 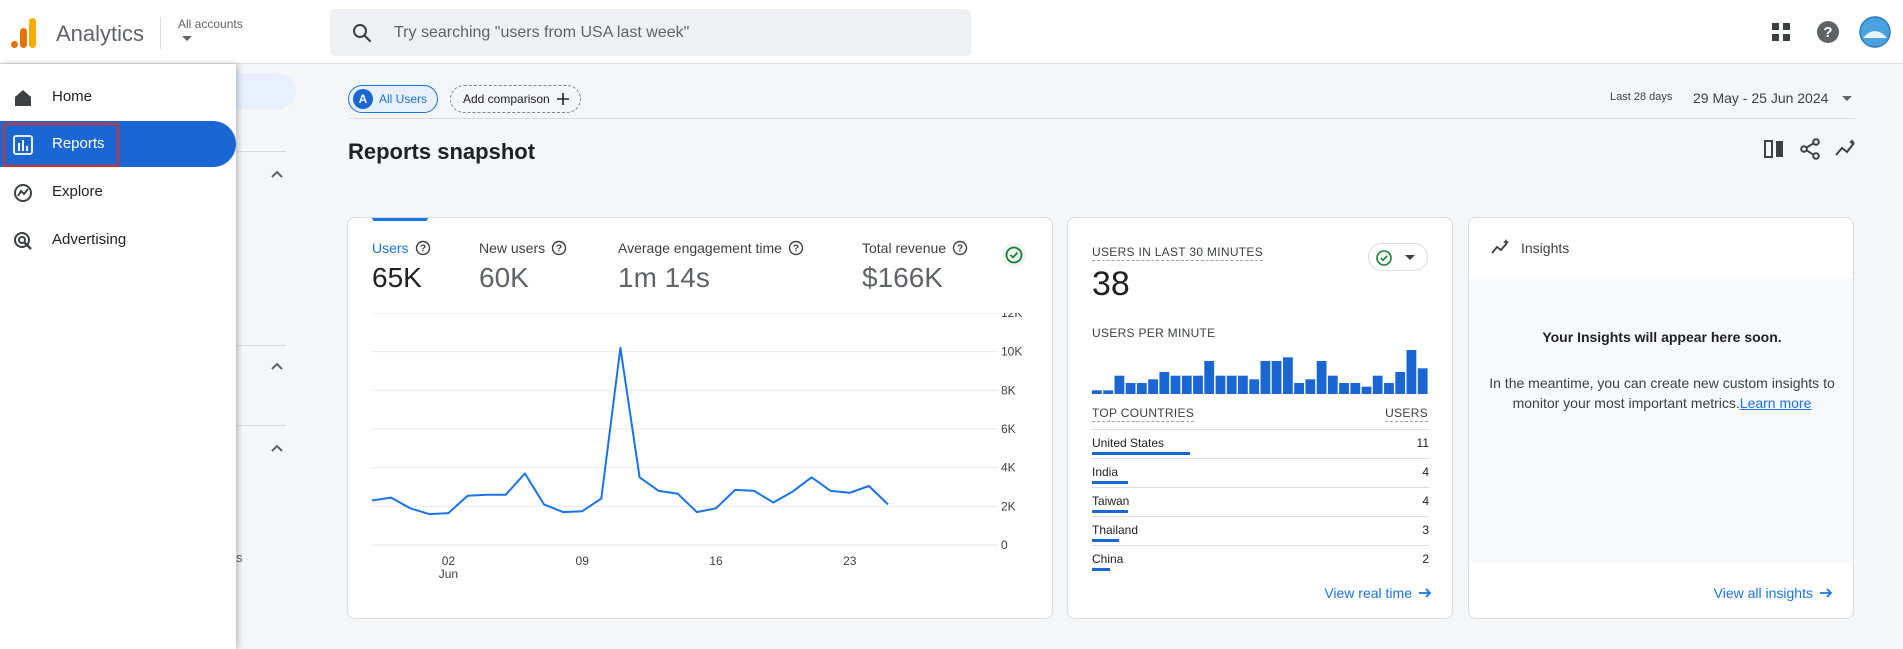 I want to click on all-users-chip: A All Users, so click(x=393, y=99).